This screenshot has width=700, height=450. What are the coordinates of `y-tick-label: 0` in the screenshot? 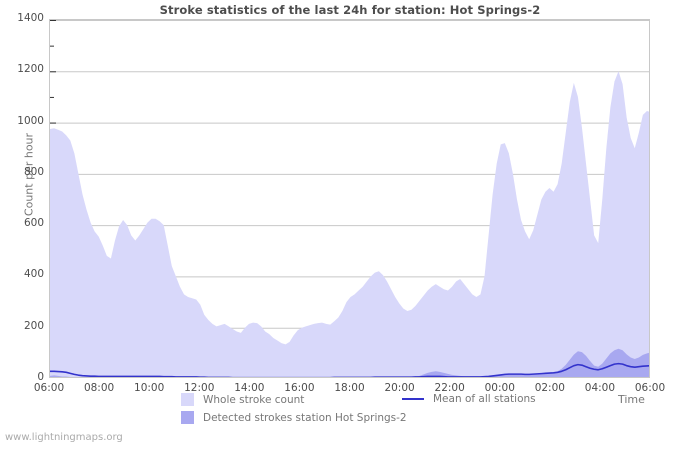 It's located at (40, 377).